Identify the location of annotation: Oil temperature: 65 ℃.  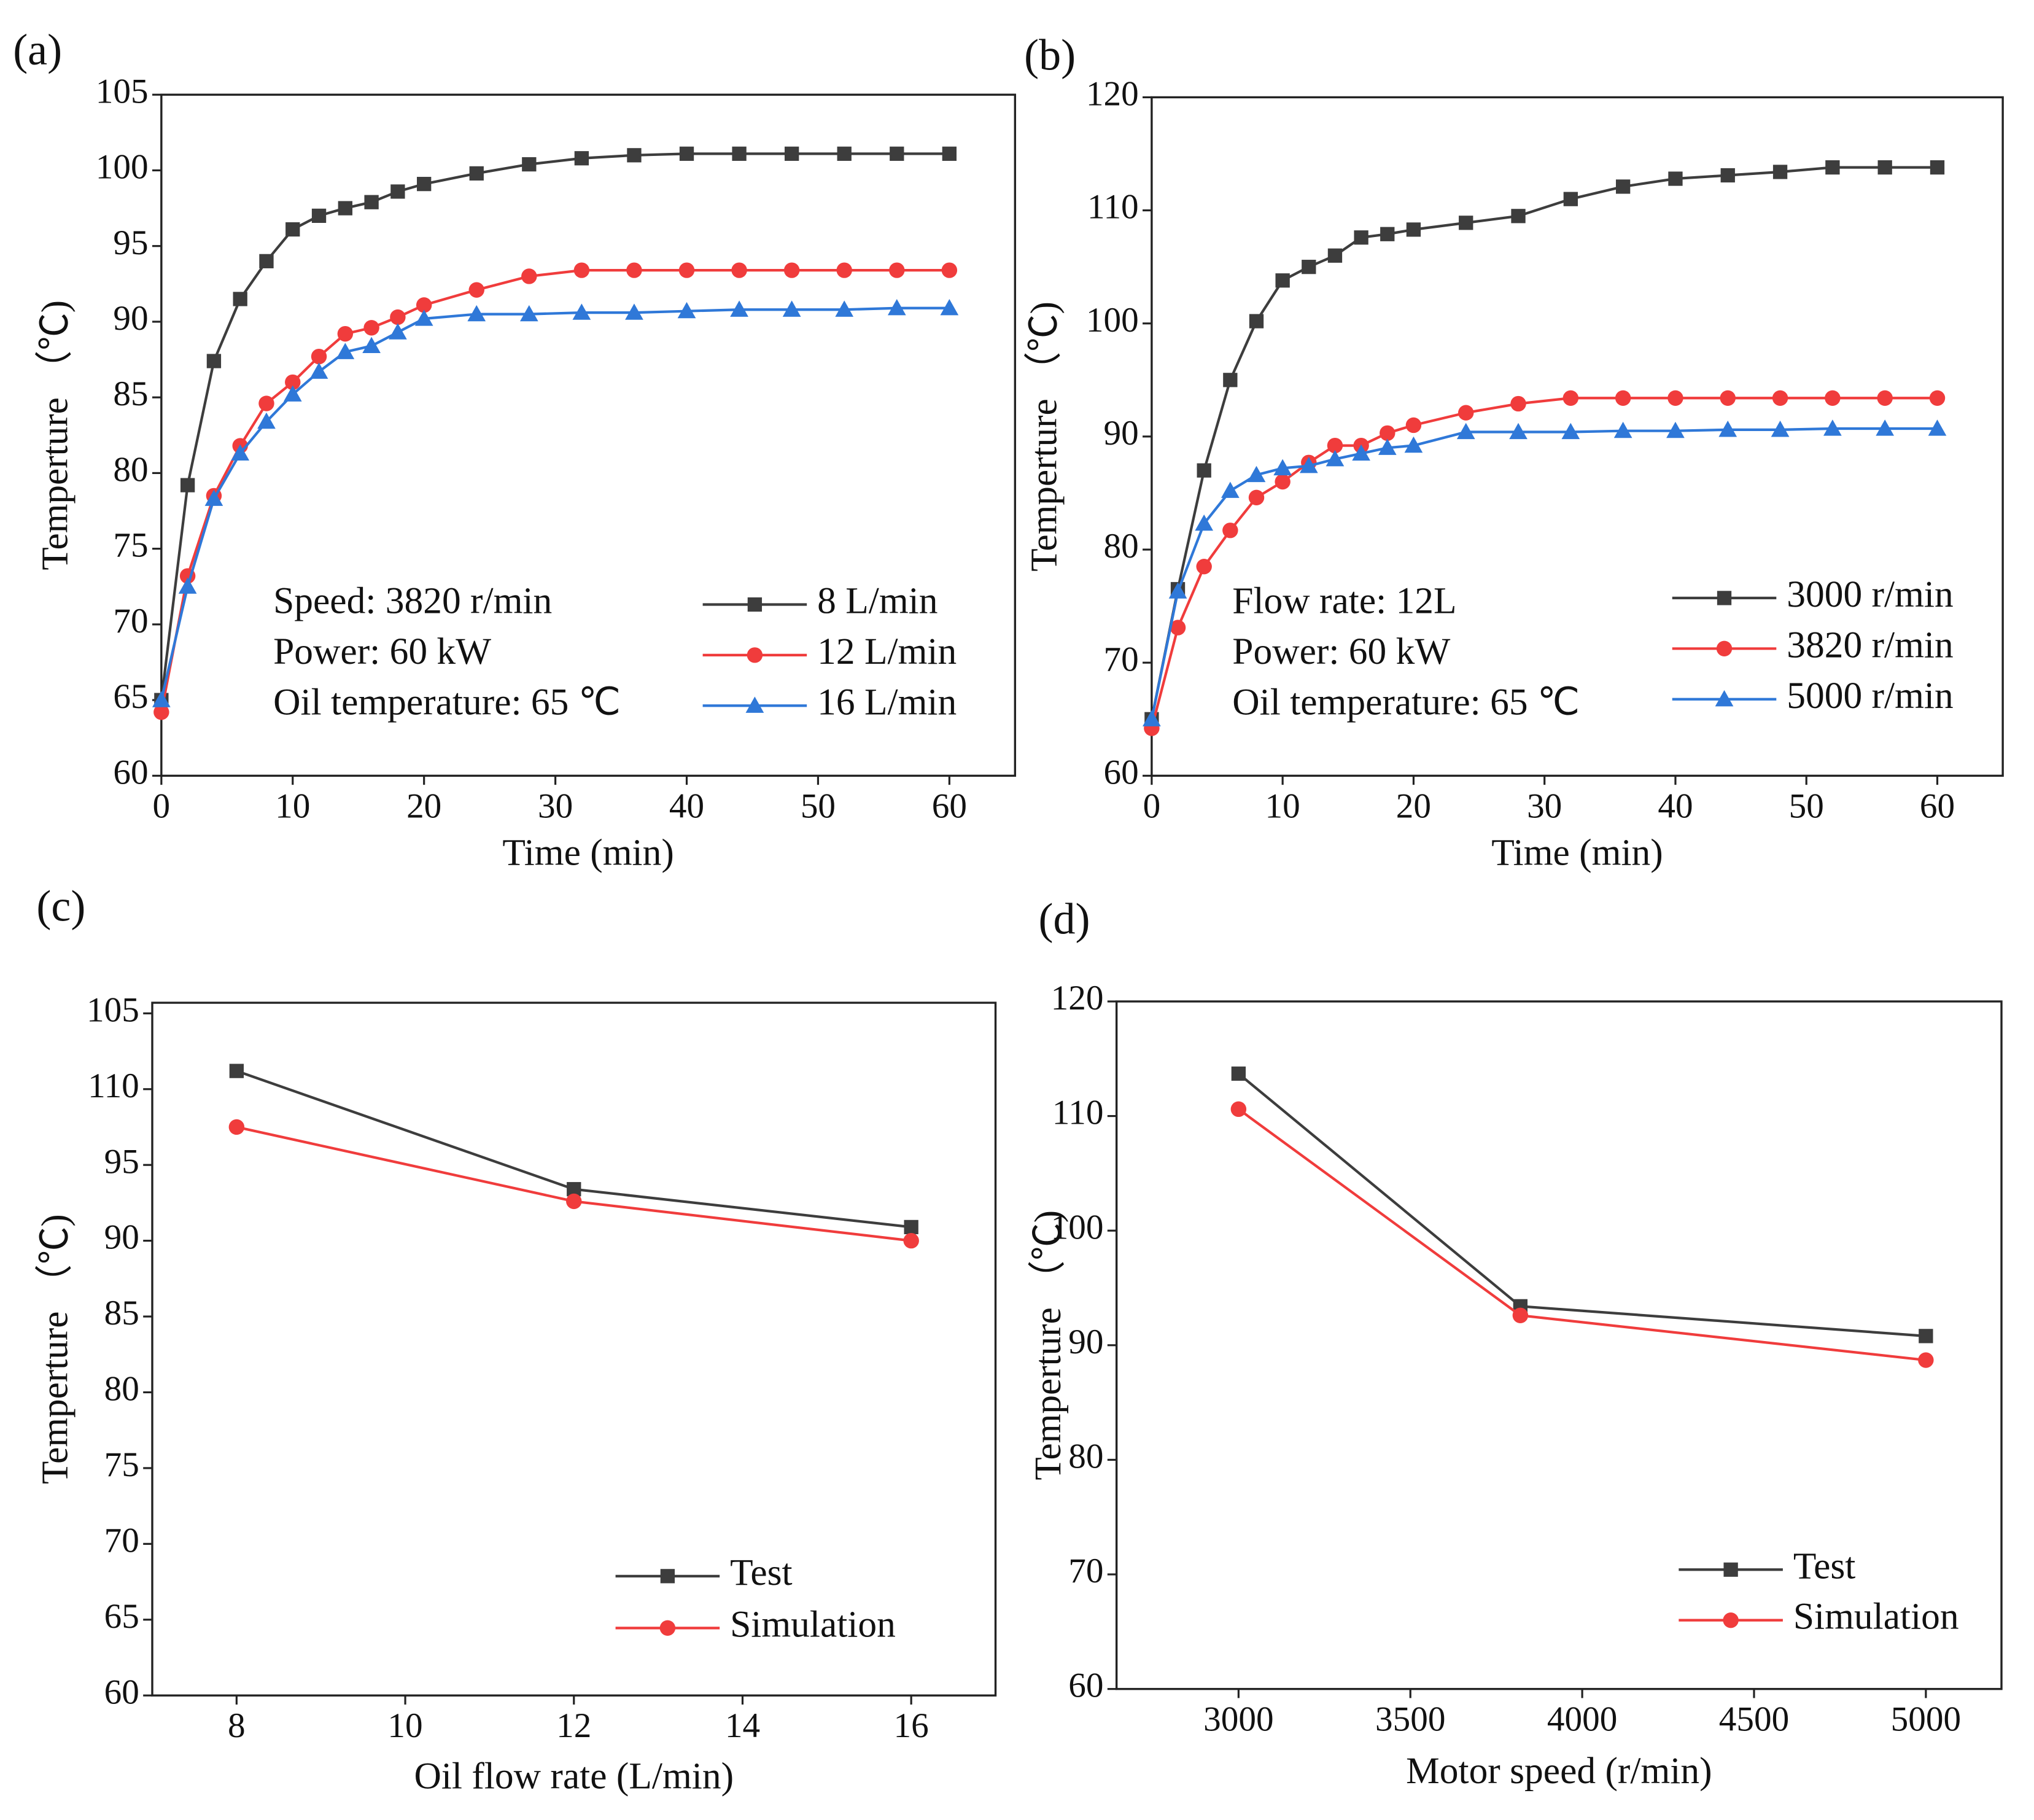
(447, 702).